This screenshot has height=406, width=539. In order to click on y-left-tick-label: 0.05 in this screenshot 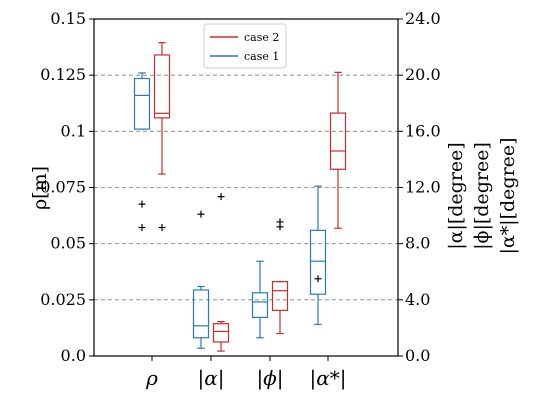, I will do `click(68, 243)`.